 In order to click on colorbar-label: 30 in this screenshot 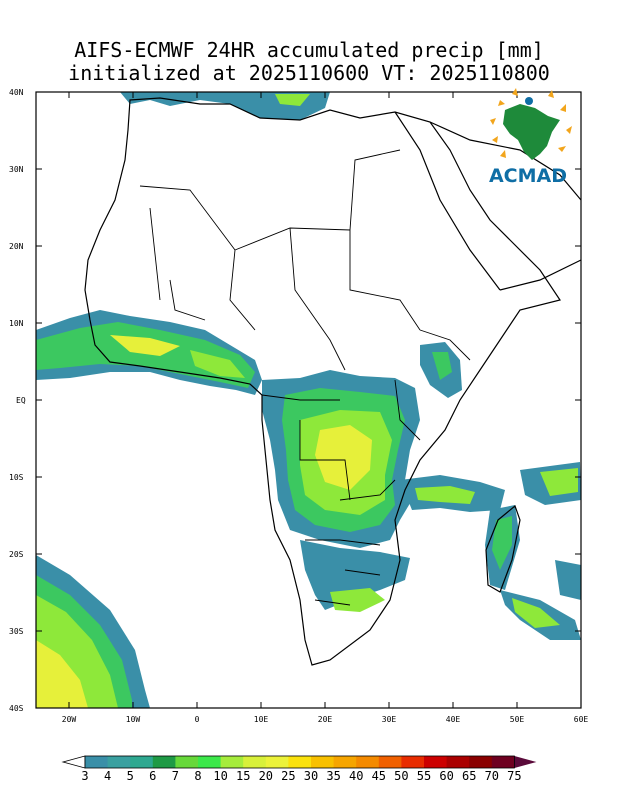, I will do `click(311, 776)`.